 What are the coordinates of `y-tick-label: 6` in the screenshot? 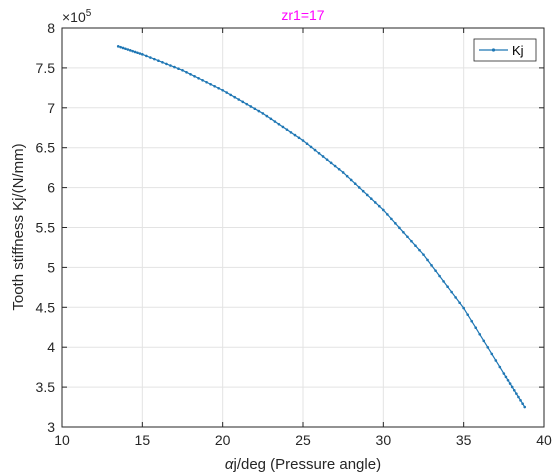 It's located at (51, 188).